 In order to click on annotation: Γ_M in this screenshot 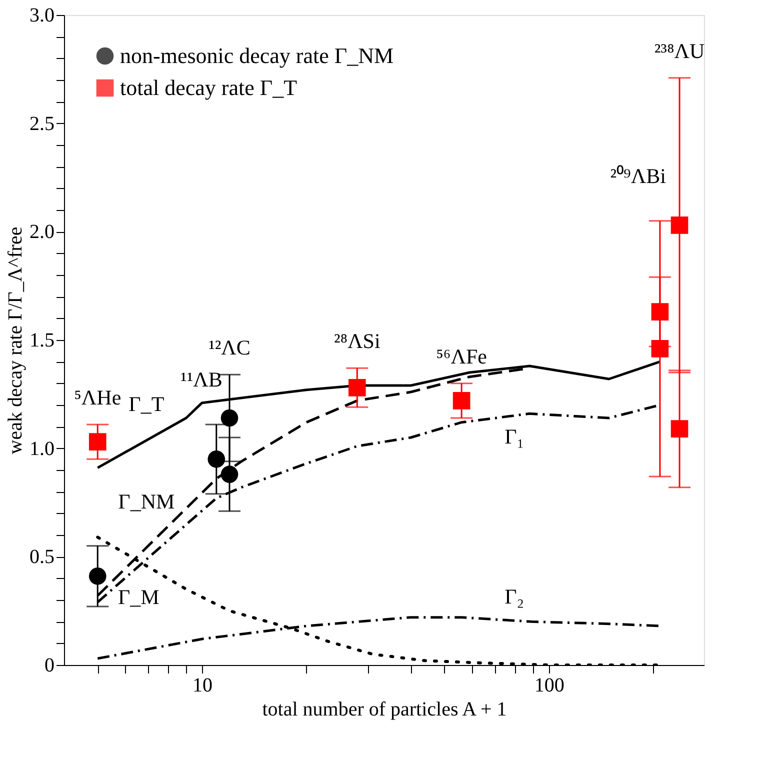, I will do `click(139, 597)`.